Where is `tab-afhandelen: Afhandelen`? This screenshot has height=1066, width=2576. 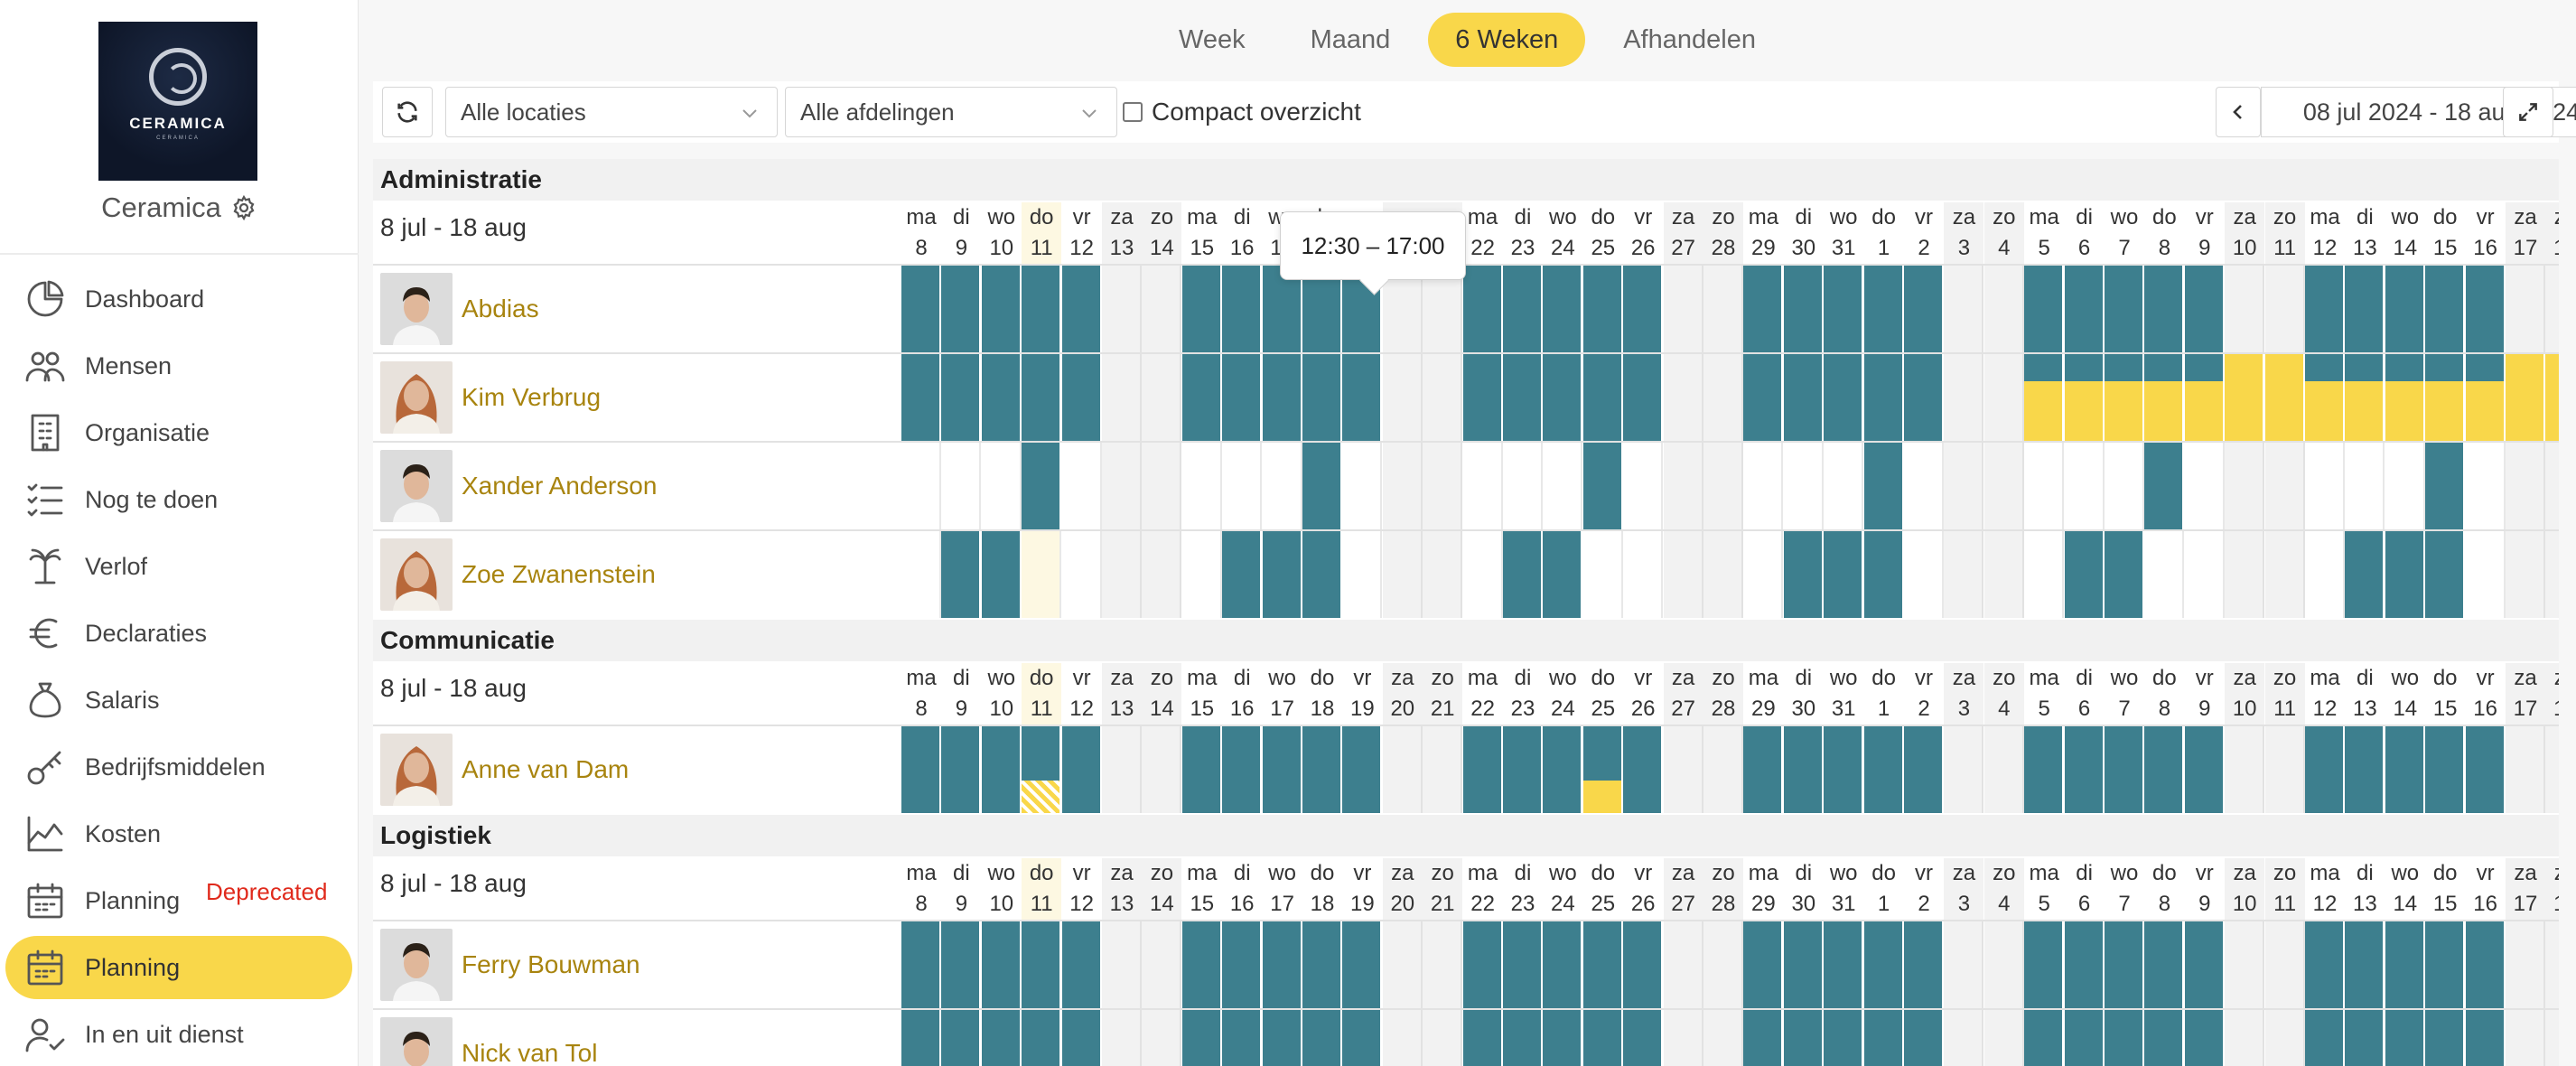
tab-afhandelen: Afhandelen is located at coordinates (1690, 39).